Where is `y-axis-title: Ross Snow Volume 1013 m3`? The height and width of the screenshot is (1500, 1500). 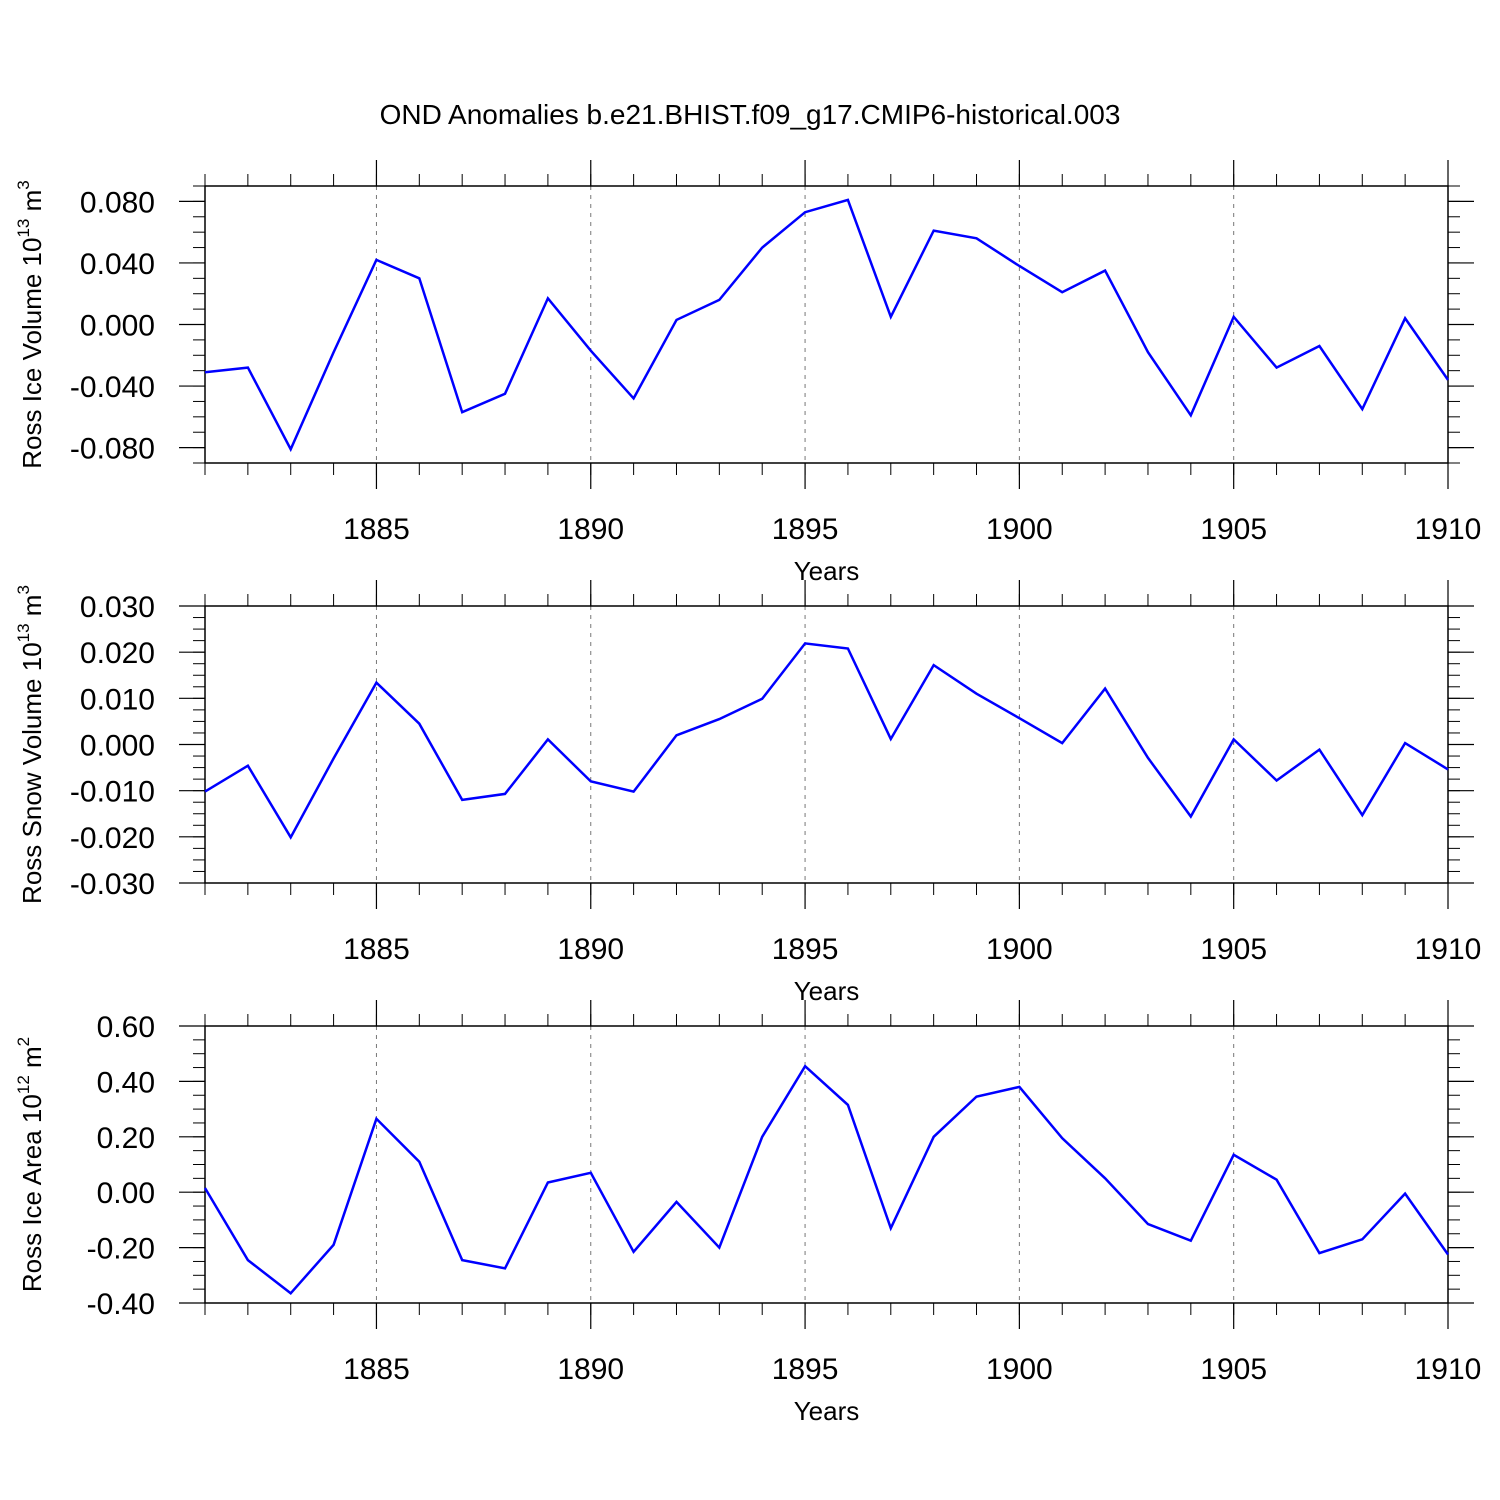
y-axis-title: Ross Snow Volume 1013 m3 is located at coordinates (30, 744).